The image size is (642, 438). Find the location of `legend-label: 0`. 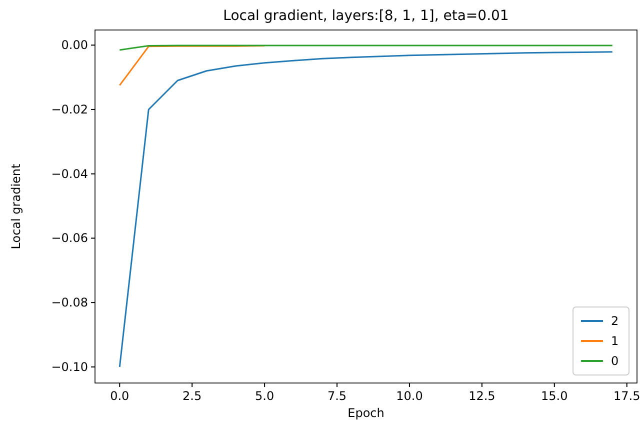

legend-label: 0 is located at coordinates (615, 361).